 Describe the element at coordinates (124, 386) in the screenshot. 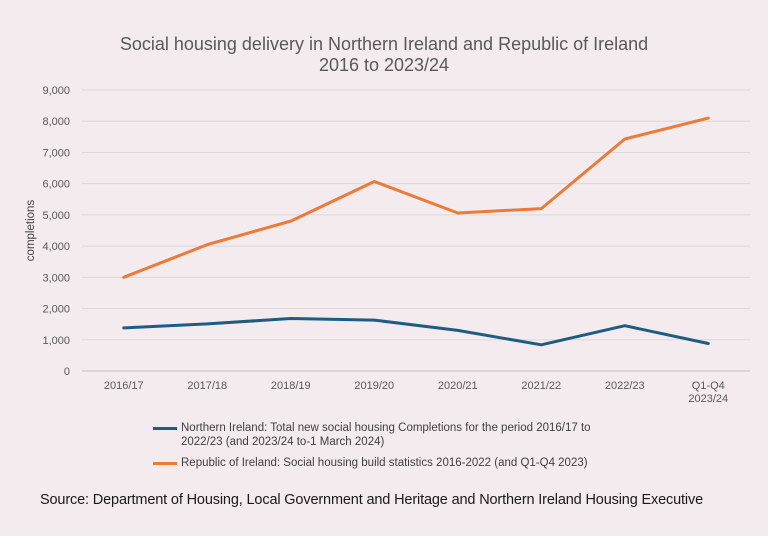

I see `x-tick-label: 2016/17` at that location.